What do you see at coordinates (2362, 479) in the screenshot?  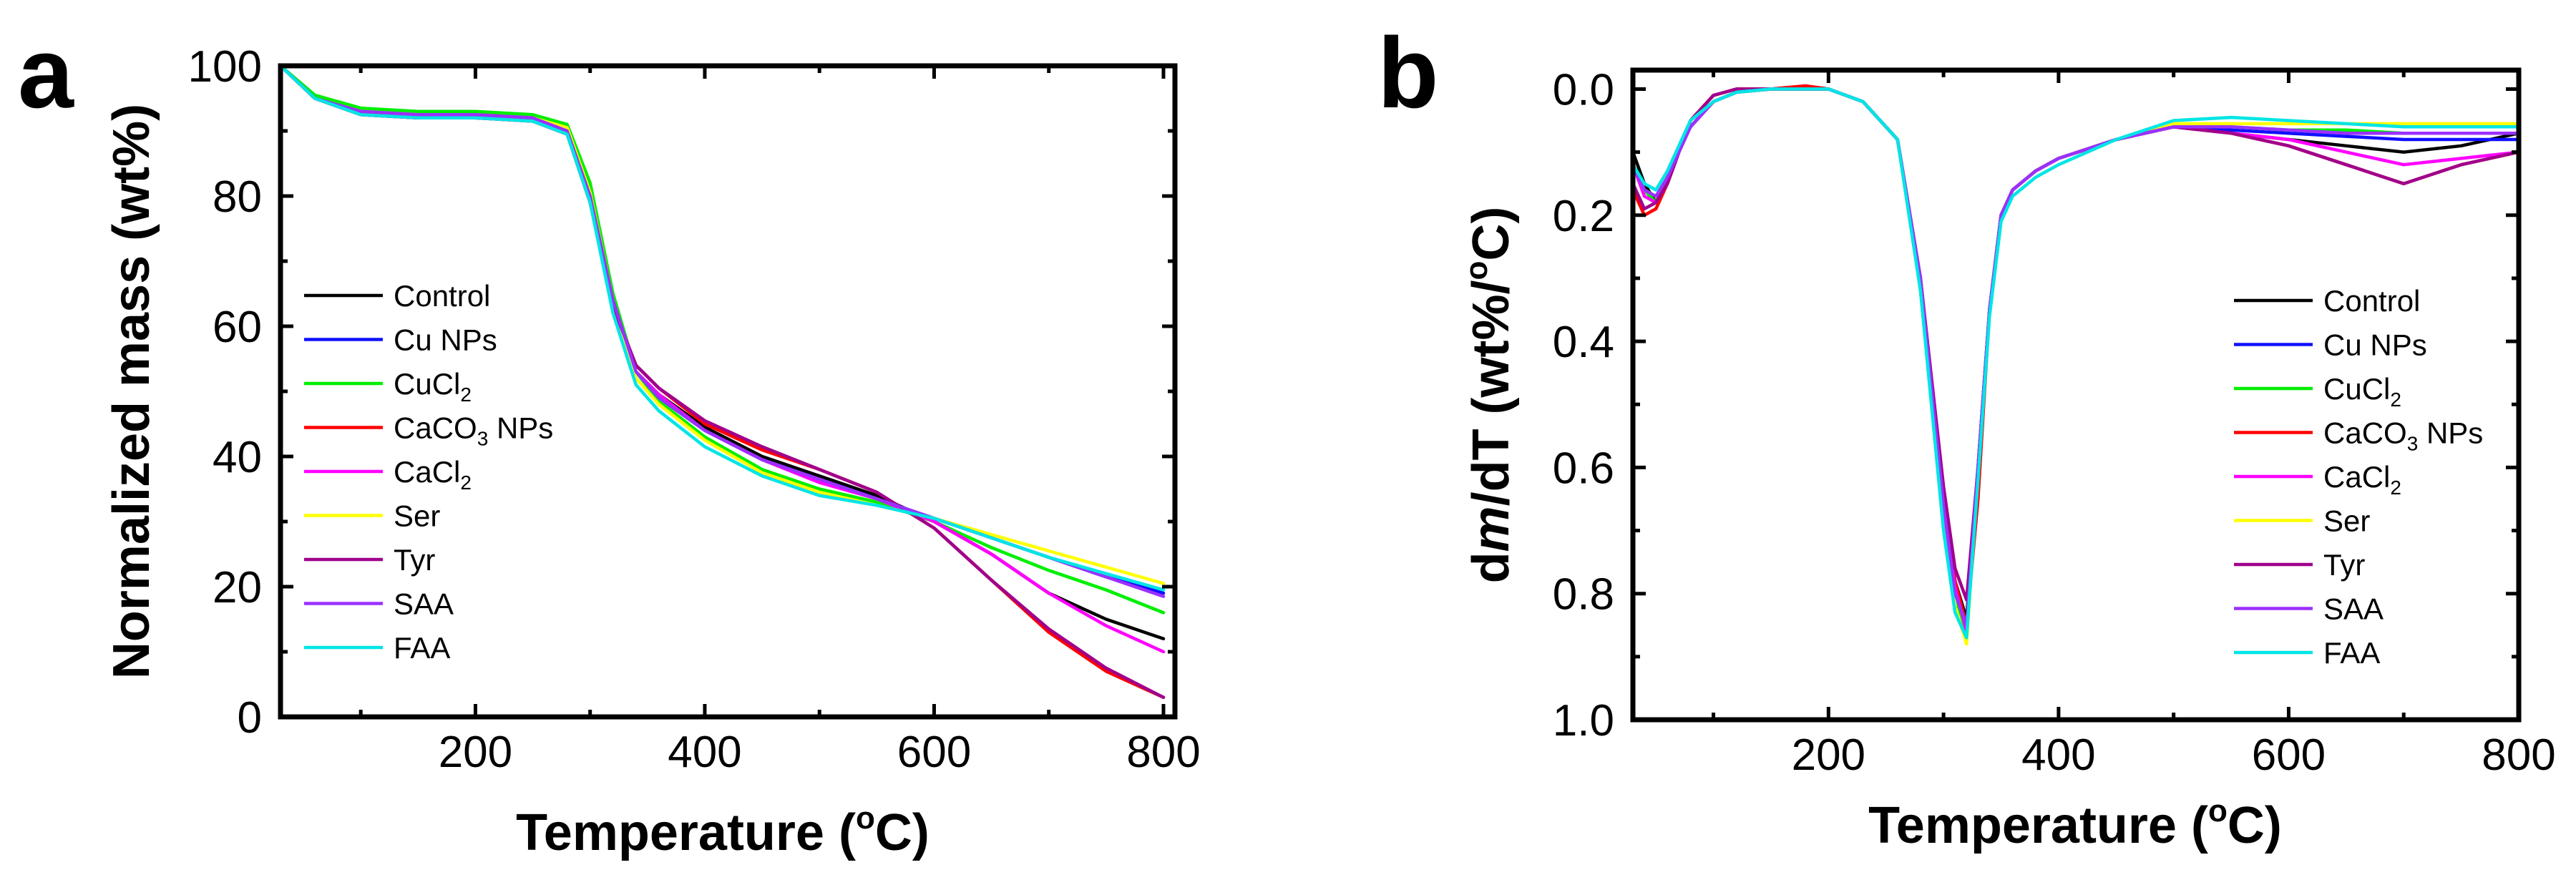 I see `chart-b-legend-label-cacl2: CaCl2` at bounding box center [2362, 479].